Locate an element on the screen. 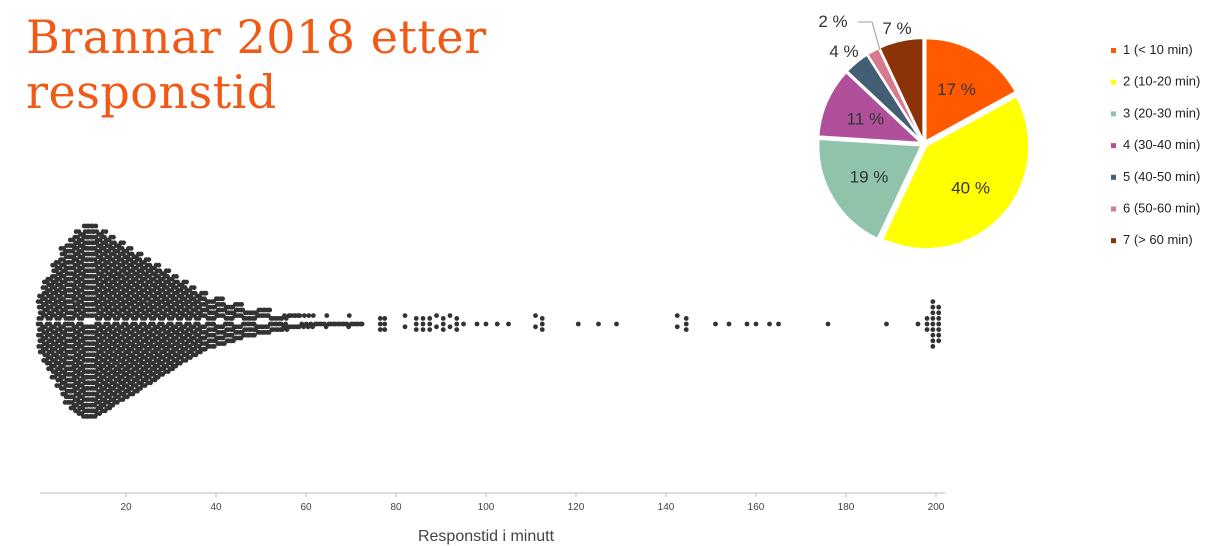 The image size is (1222, 546). x-tick-label: 160 is located at coordinates (756, 507).